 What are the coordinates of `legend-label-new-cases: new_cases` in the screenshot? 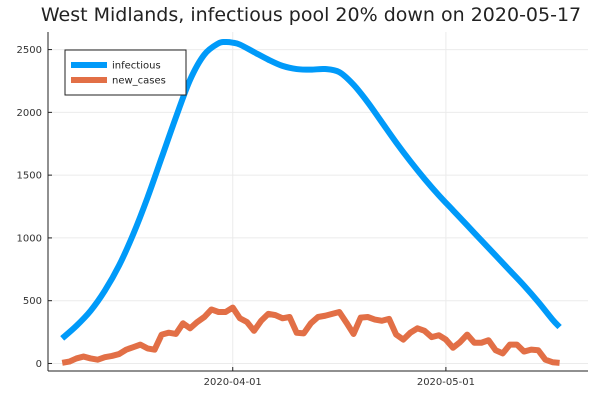 It's located at (139, 81).